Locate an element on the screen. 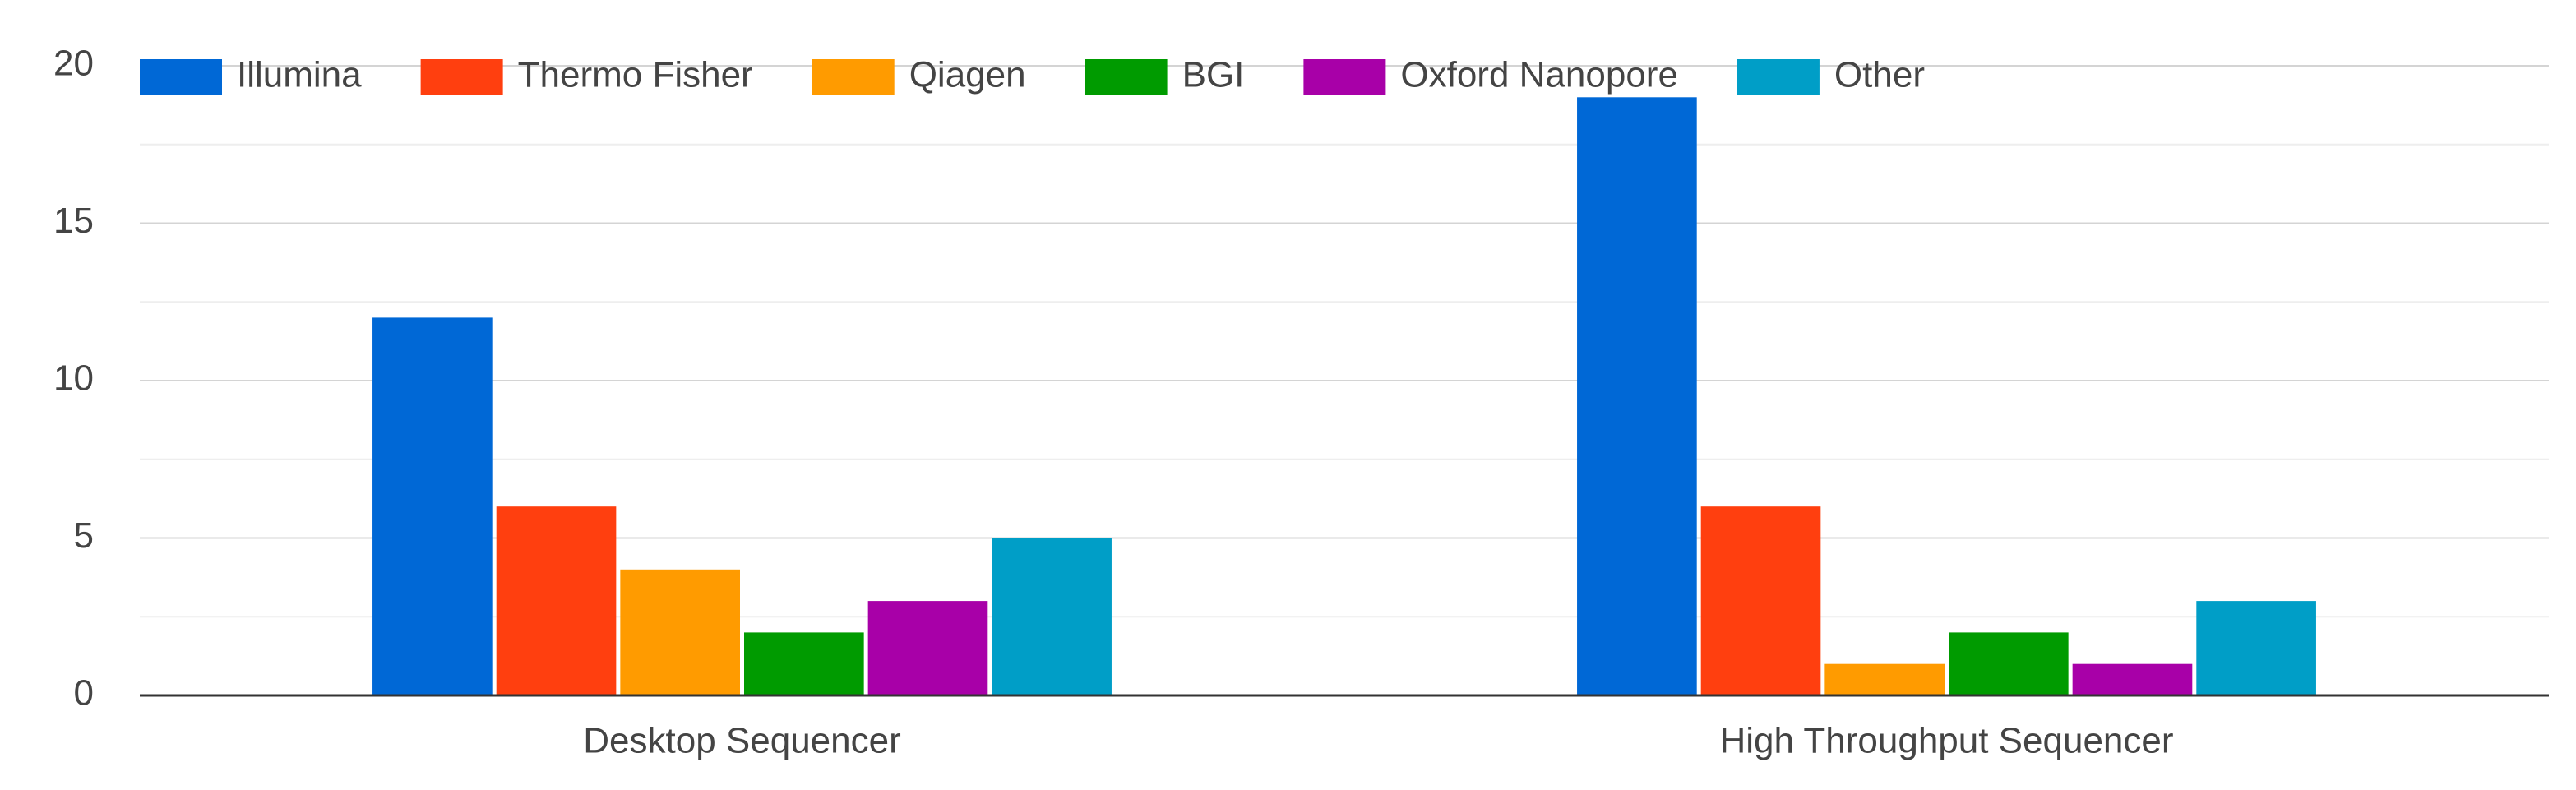  y-tick-label: 0 is located at coordinates (84, 693).